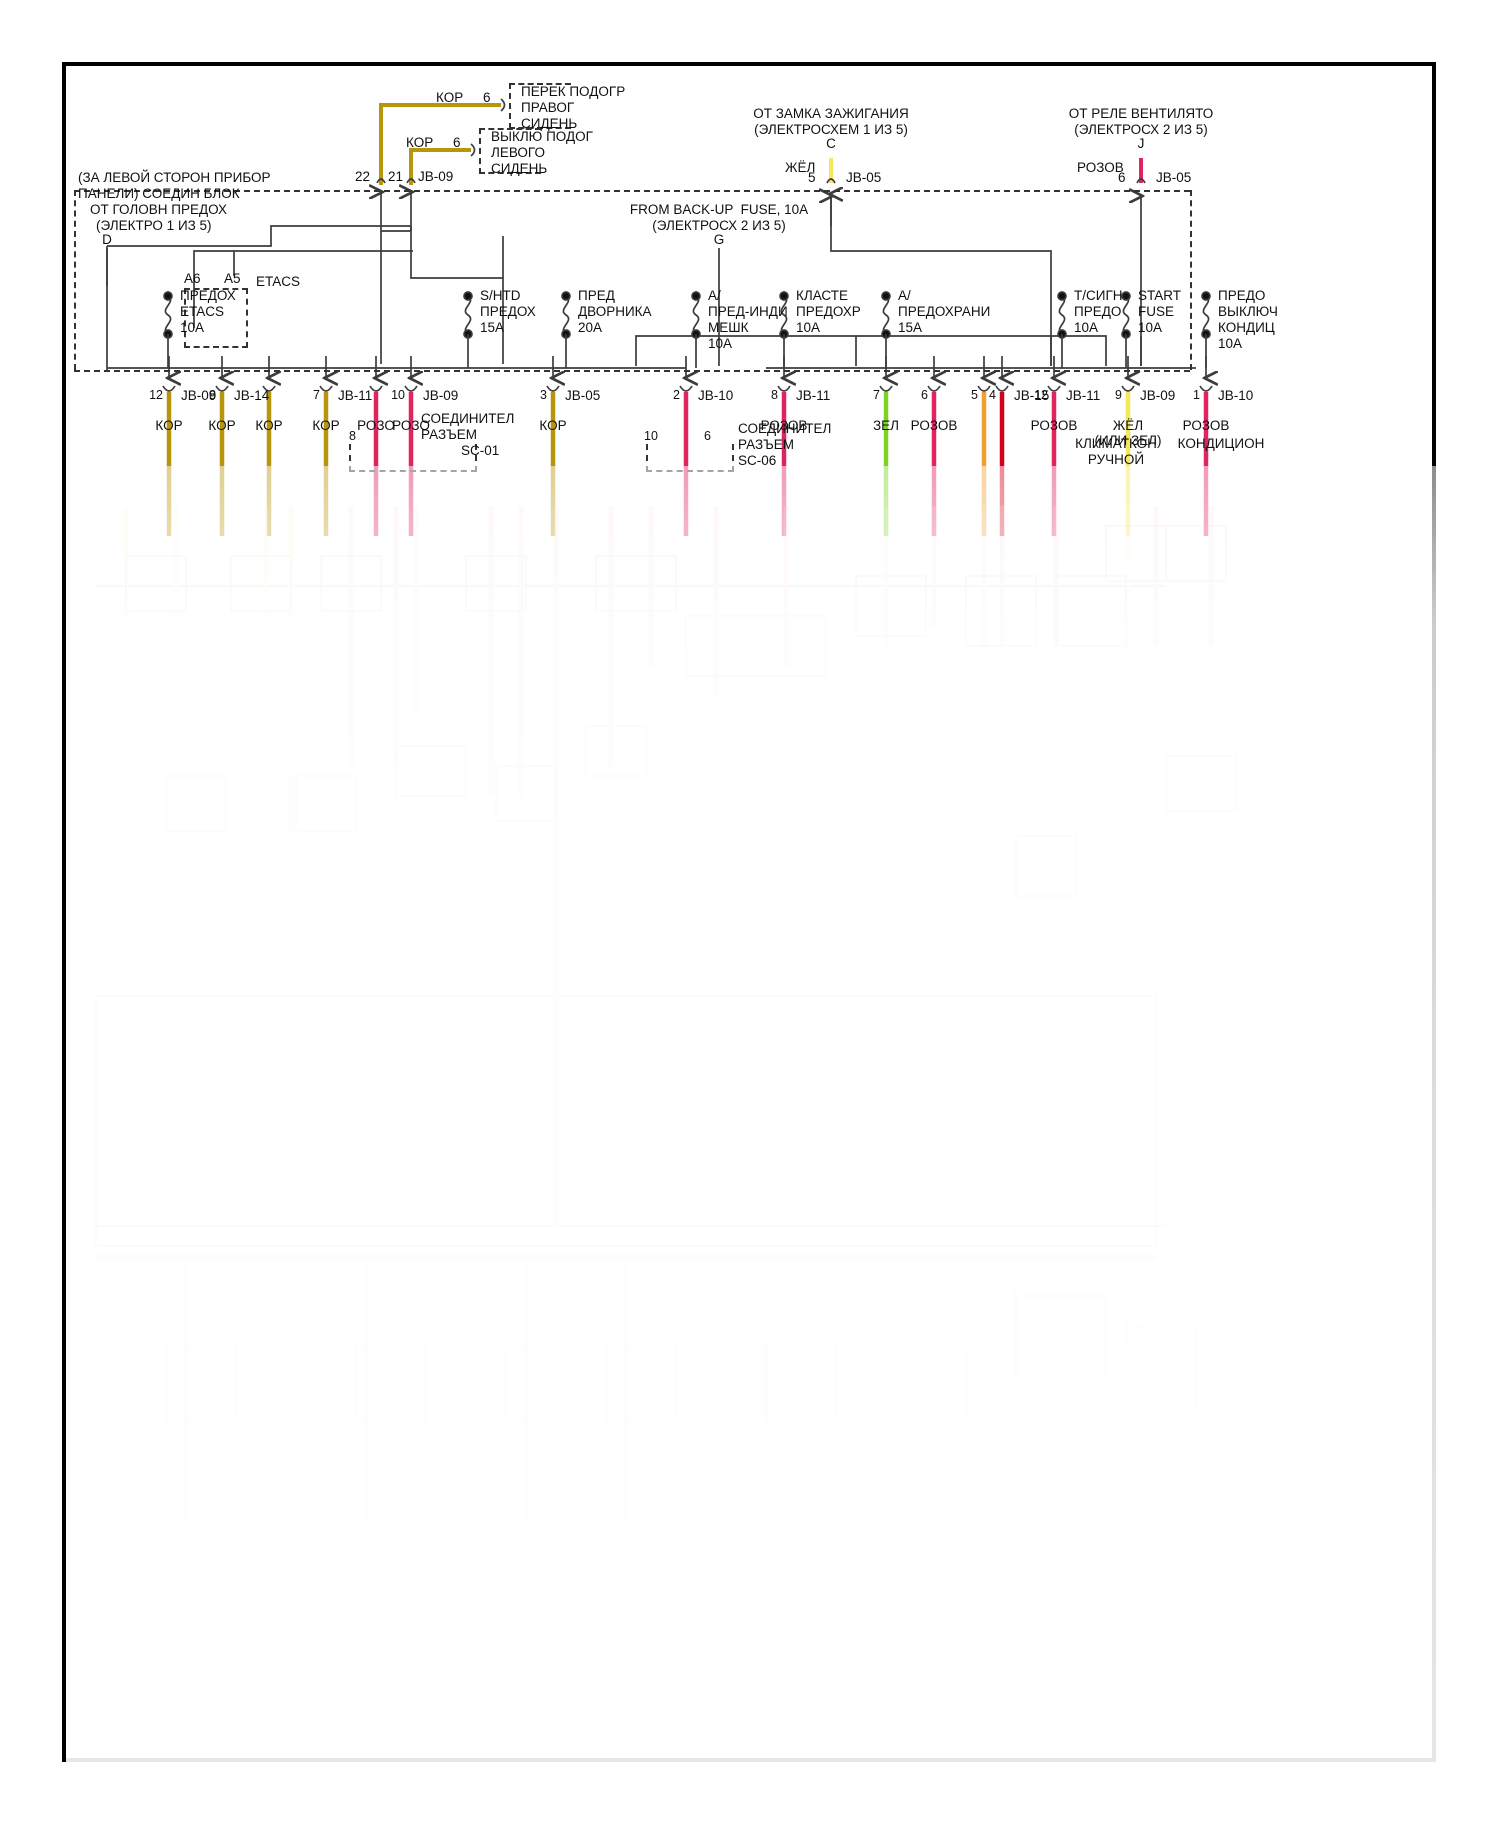  Describe the element at coordinates (1062, 296) in the screenshot. I see `fuse-turn-signal-terminal` at that location.